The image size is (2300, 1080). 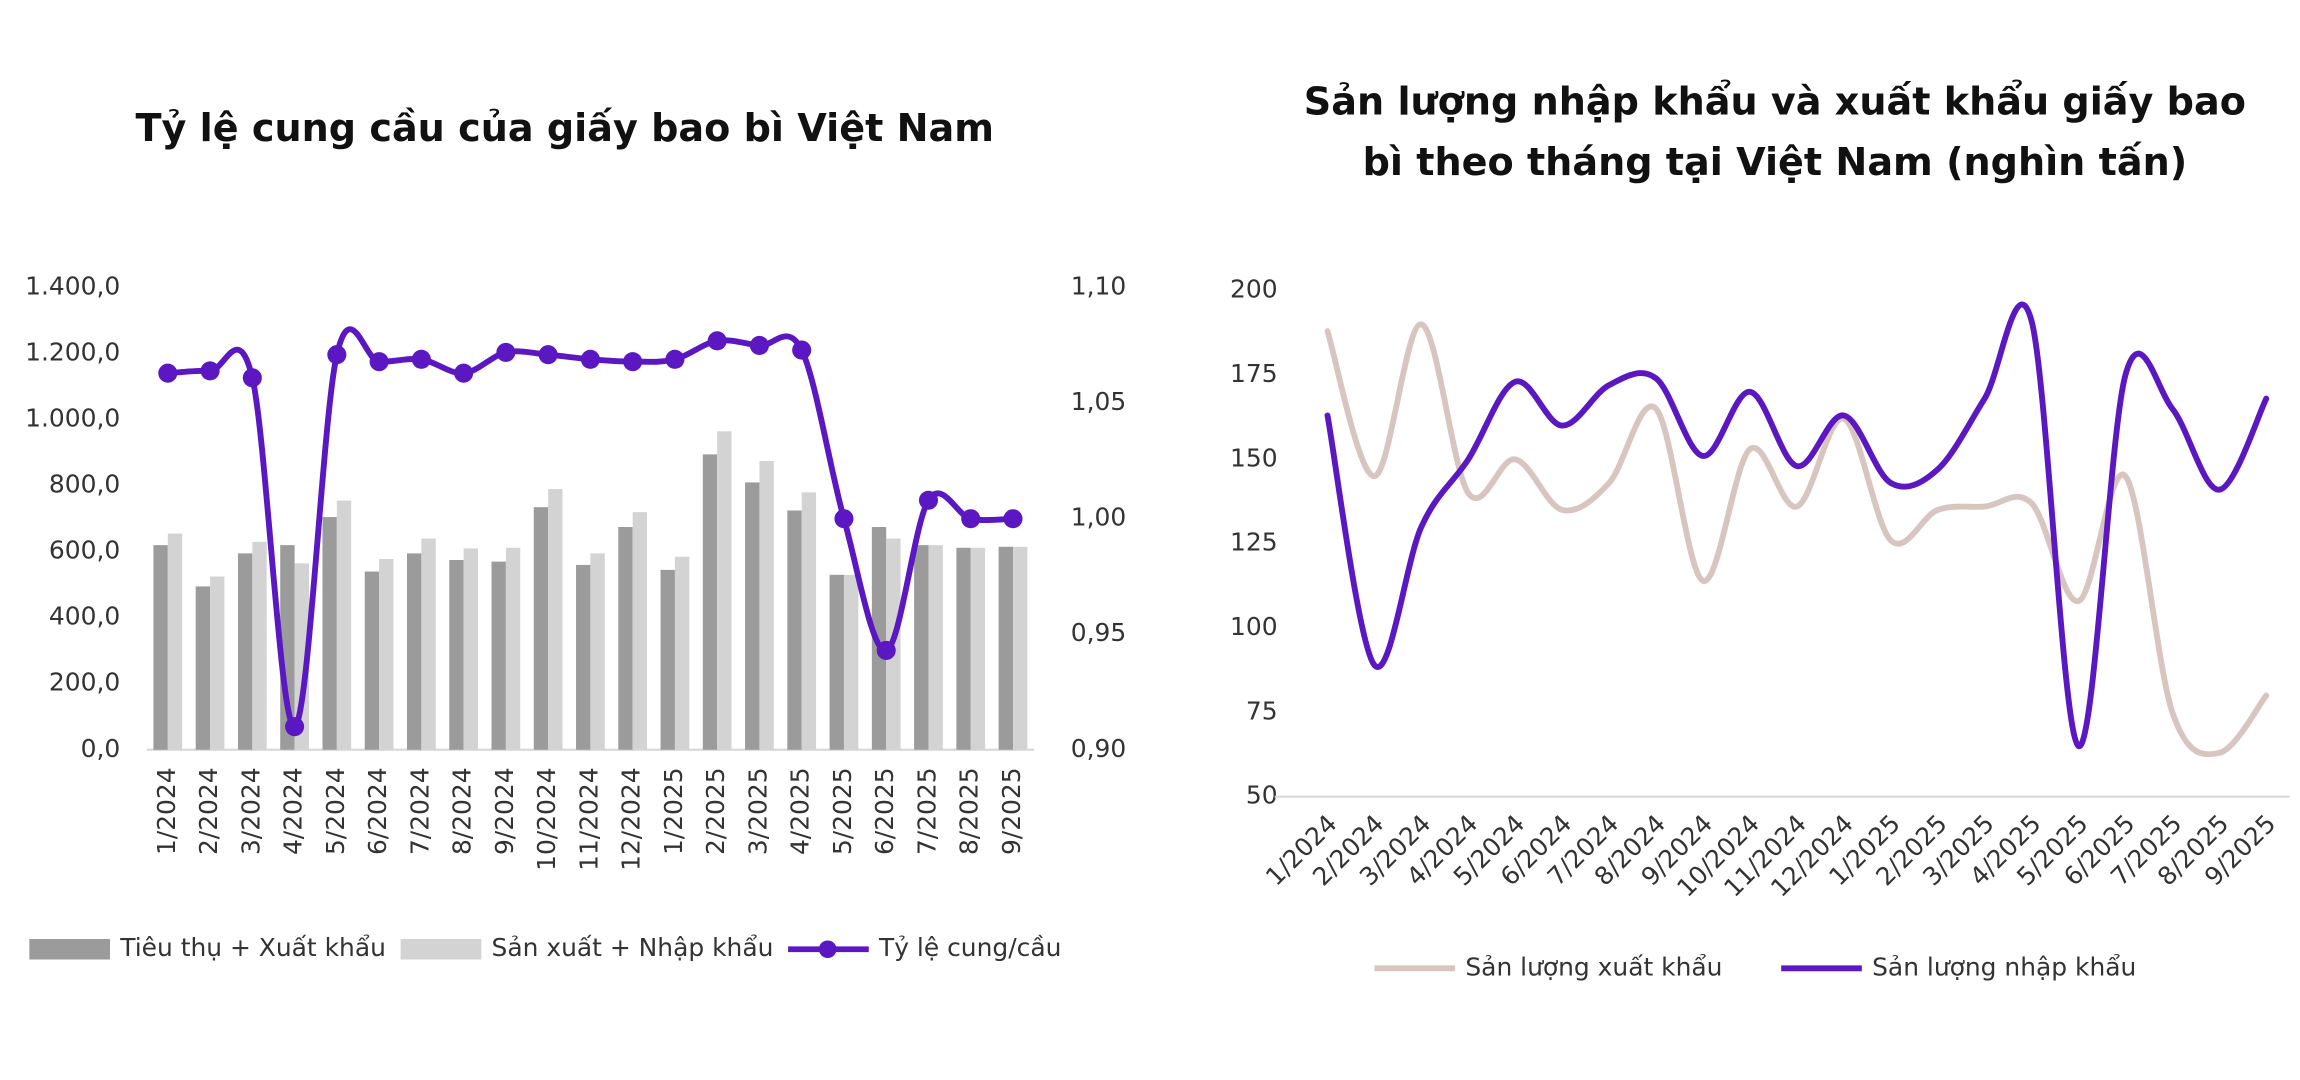 I want to click on x-tick-label: 9/2025, so click(x=1011, y=811).